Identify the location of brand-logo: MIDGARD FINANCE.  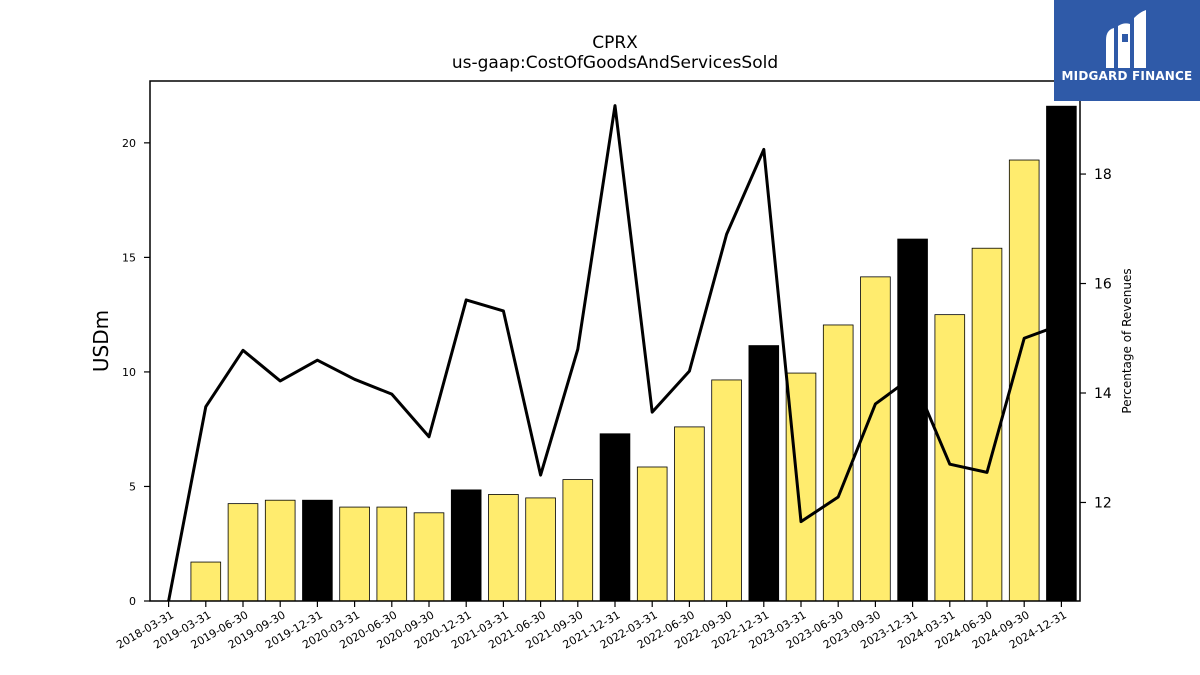
(1127, 50).